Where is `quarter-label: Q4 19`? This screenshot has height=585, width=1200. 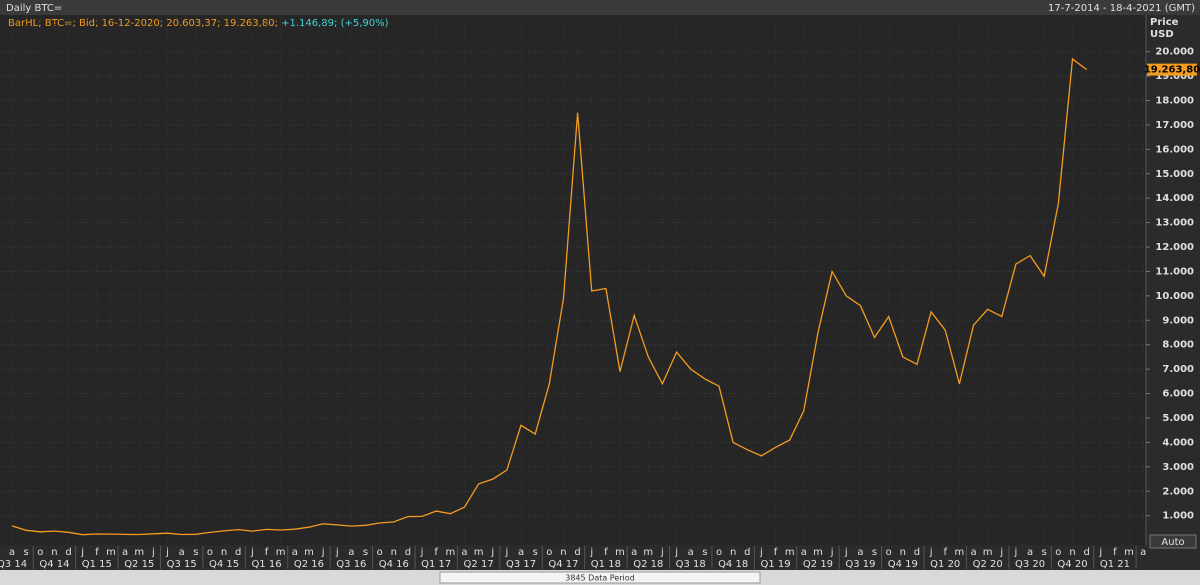 quarter-label: Q4 19 is located at coordinates (903, 564).